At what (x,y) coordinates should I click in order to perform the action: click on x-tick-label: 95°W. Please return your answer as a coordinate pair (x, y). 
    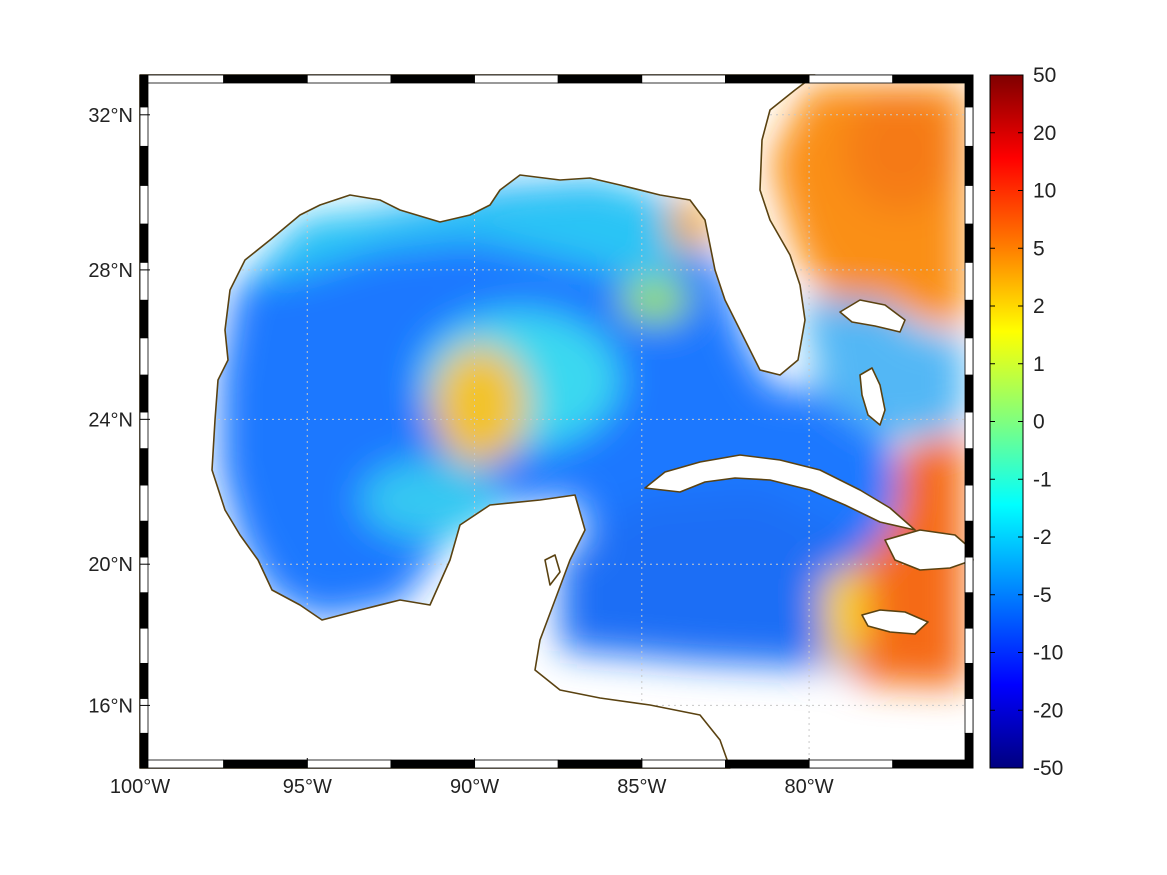
    Looking at the image, I should click on (307, 787).